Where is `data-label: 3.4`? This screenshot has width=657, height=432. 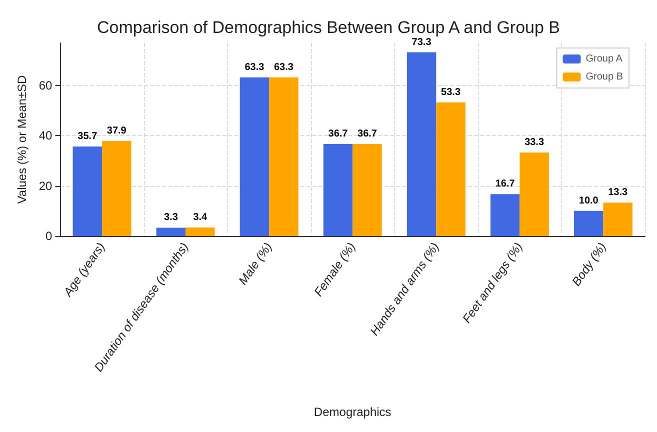
data-label: 3.4 is located at coordinates (200, 217).